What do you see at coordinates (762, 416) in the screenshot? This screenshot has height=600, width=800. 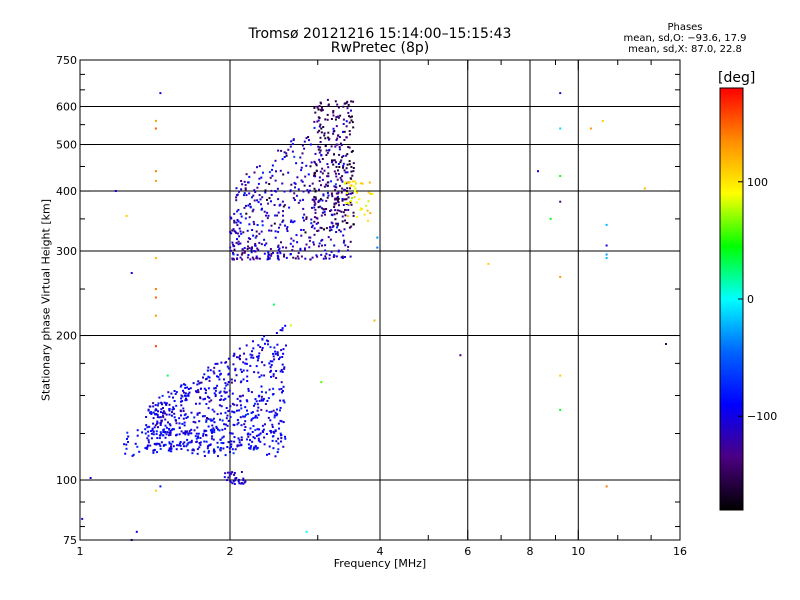 I see `colorbar-tick-label: −100` at bounding box center [762, 416].